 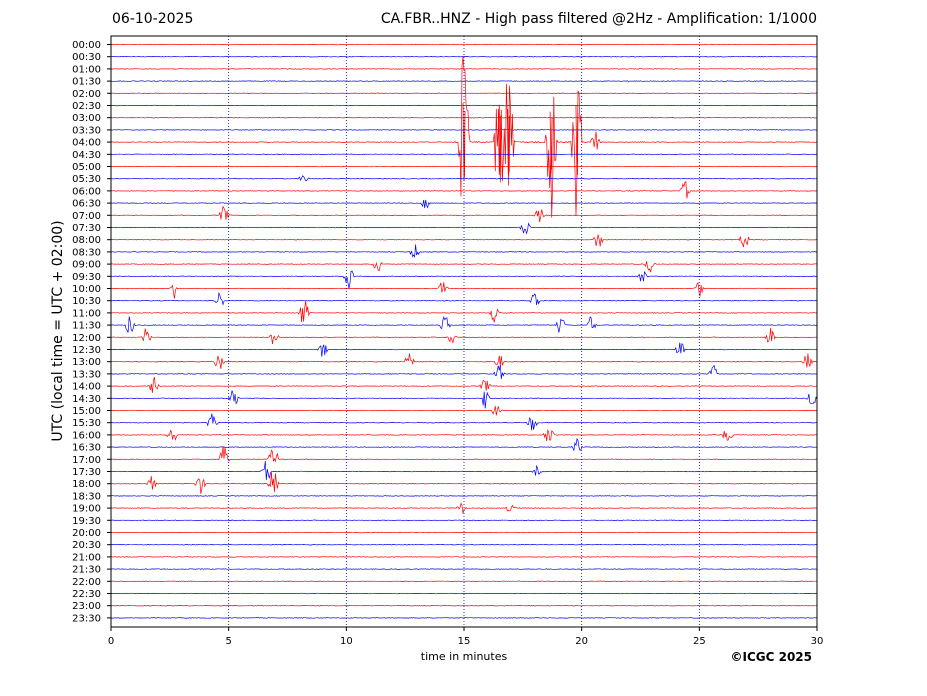 I want to click on row-label: 04:30, so click(x=86, y=155).